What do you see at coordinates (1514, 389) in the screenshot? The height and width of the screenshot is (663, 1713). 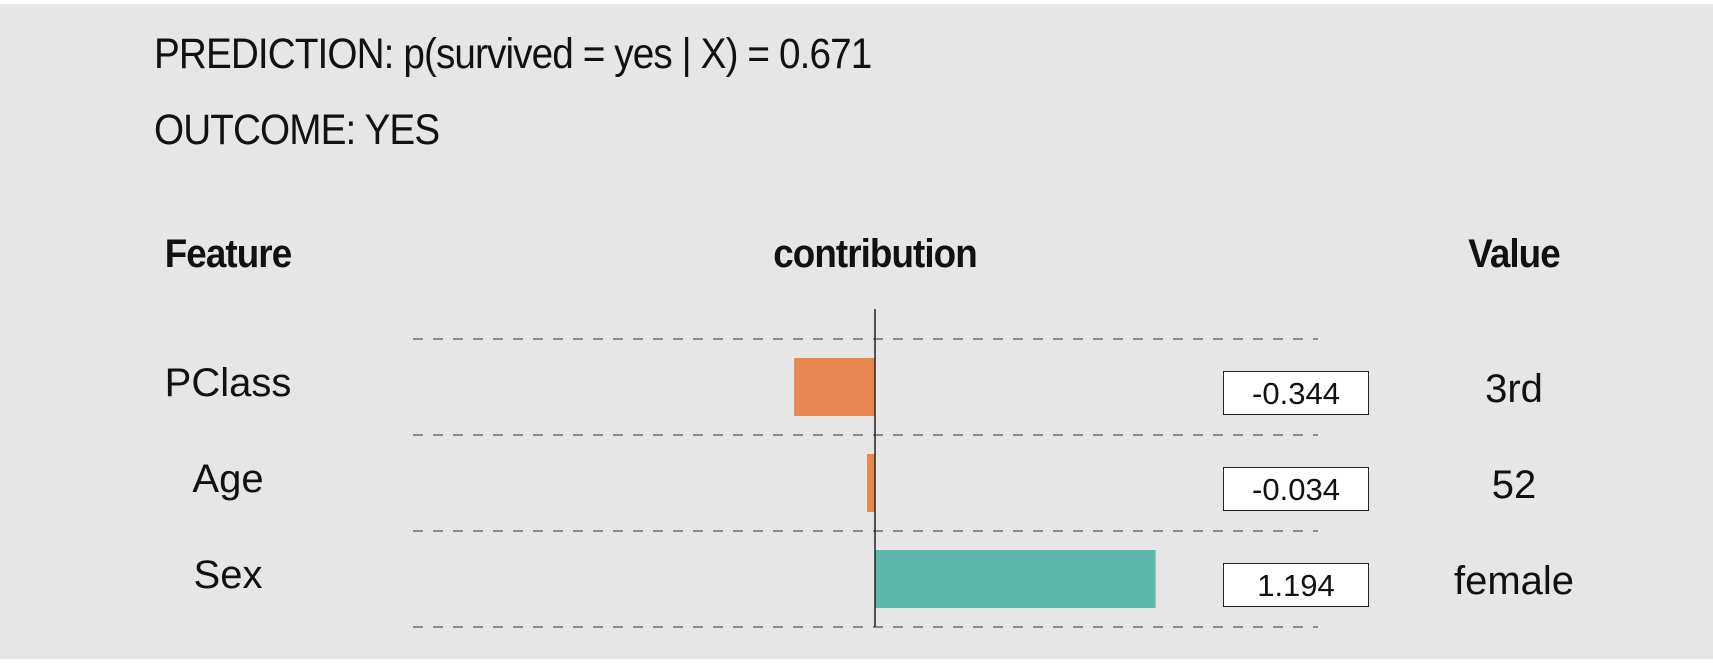 I see `feature-value-pclass: 3rd` at bounding box center [1514, 389].